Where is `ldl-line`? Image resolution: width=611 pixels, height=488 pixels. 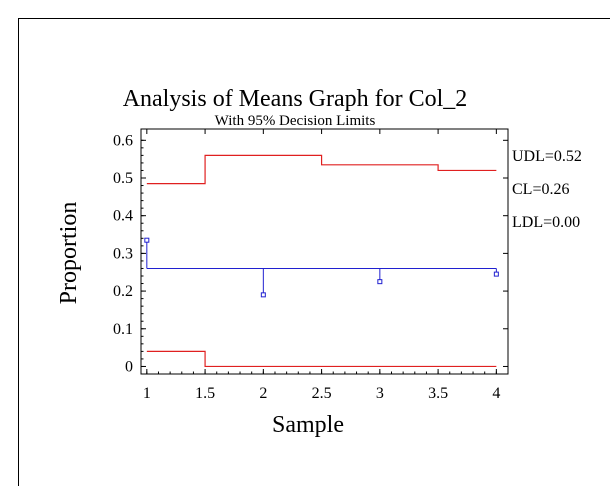 ldl-line is located at coordinates (321, 359).